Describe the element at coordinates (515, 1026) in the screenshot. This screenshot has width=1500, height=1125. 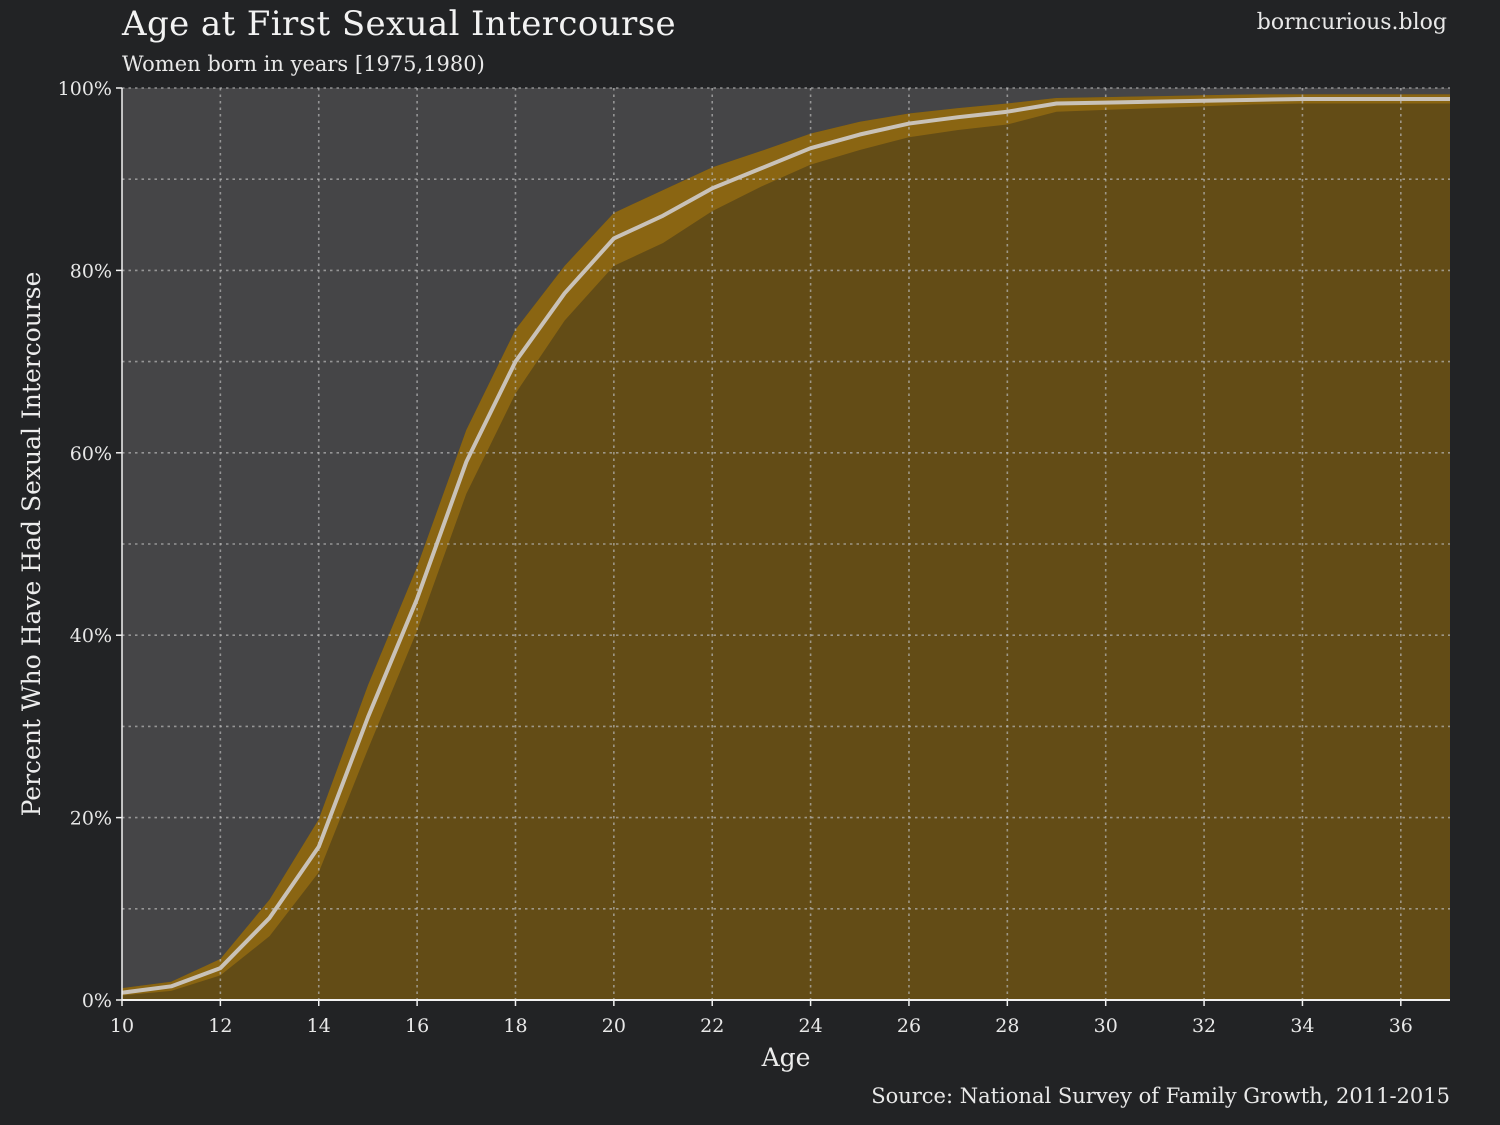
I see `x-tick-label: 18` at that location.